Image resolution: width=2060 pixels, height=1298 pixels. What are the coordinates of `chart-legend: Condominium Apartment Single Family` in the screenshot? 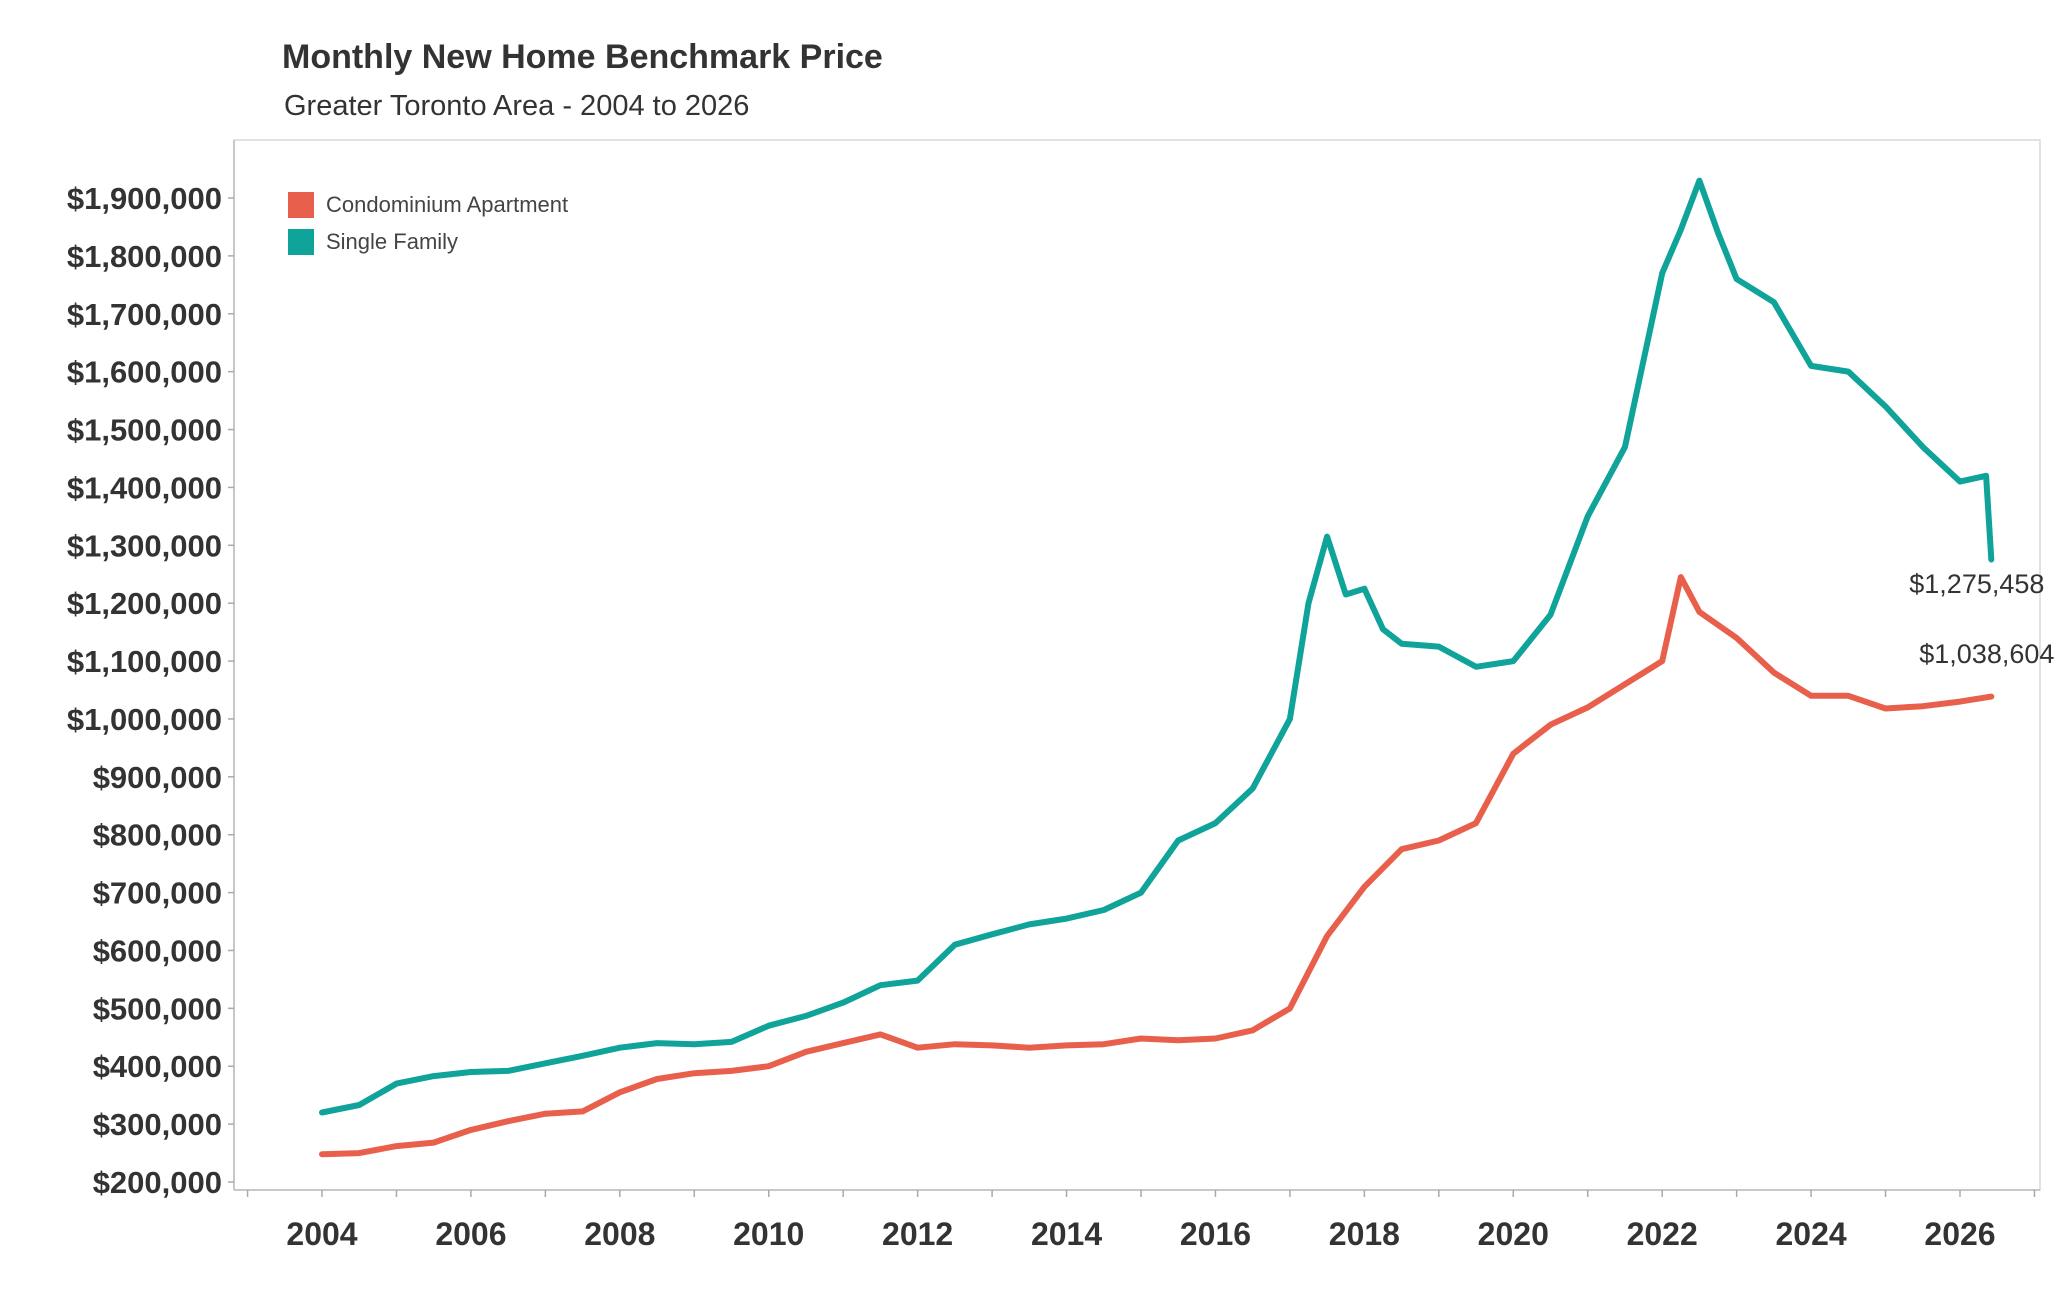 It's located at (428, 223).